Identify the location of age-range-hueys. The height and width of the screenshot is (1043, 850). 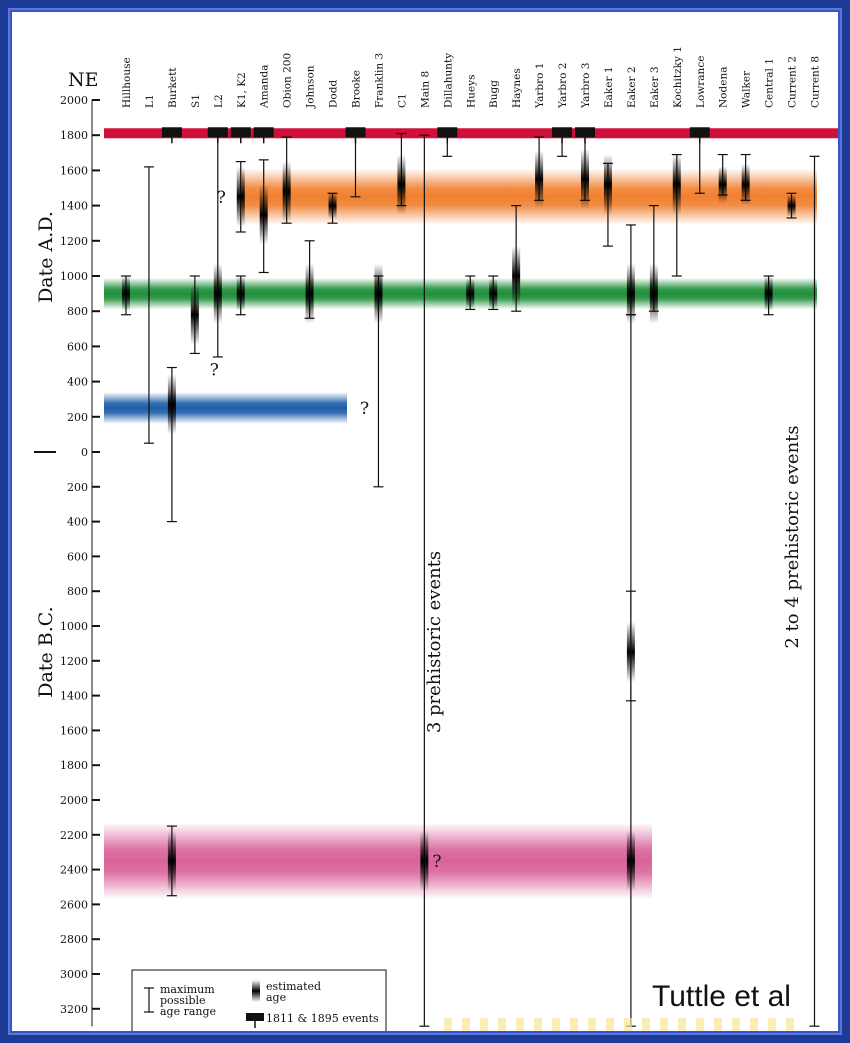
(470, 293).